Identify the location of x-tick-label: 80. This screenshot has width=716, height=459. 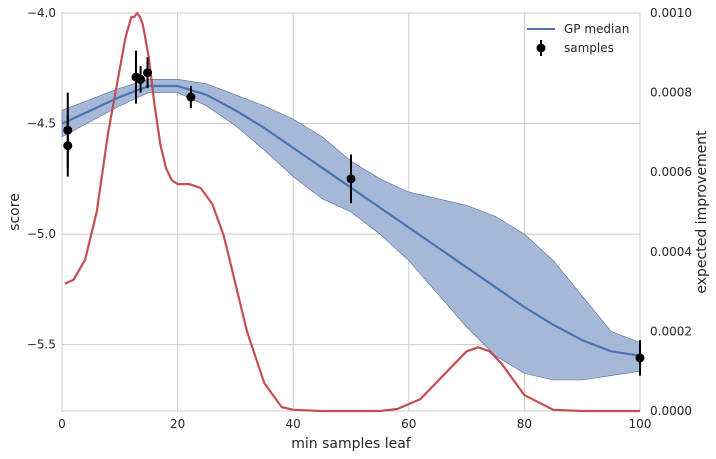
(524, 424).